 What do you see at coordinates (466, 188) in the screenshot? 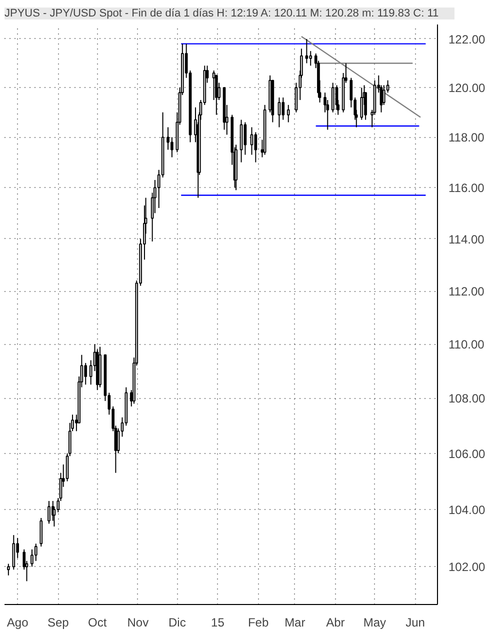
I see `y-tick-label: 116.00` at bounding box center [466, 188].